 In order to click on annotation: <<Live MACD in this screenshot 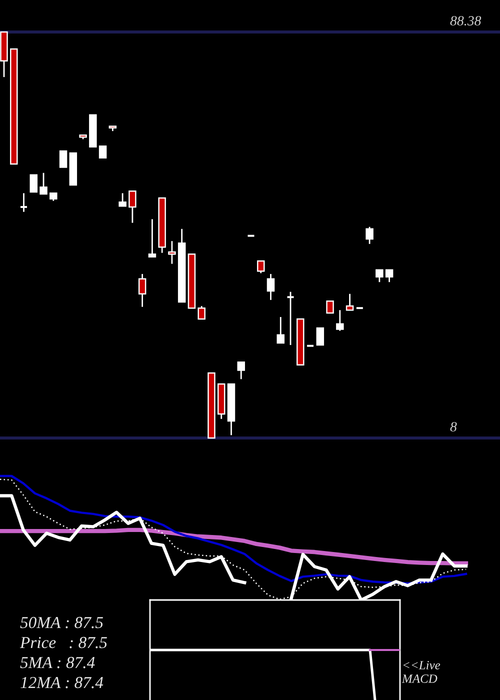, I will do `click(421, 671)`.